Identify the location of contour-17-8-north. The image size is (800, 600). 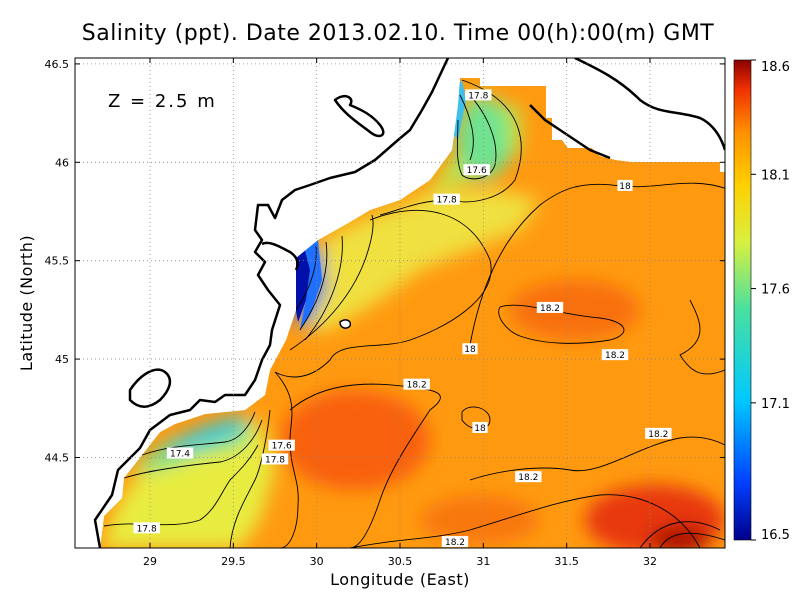
(450, 147).